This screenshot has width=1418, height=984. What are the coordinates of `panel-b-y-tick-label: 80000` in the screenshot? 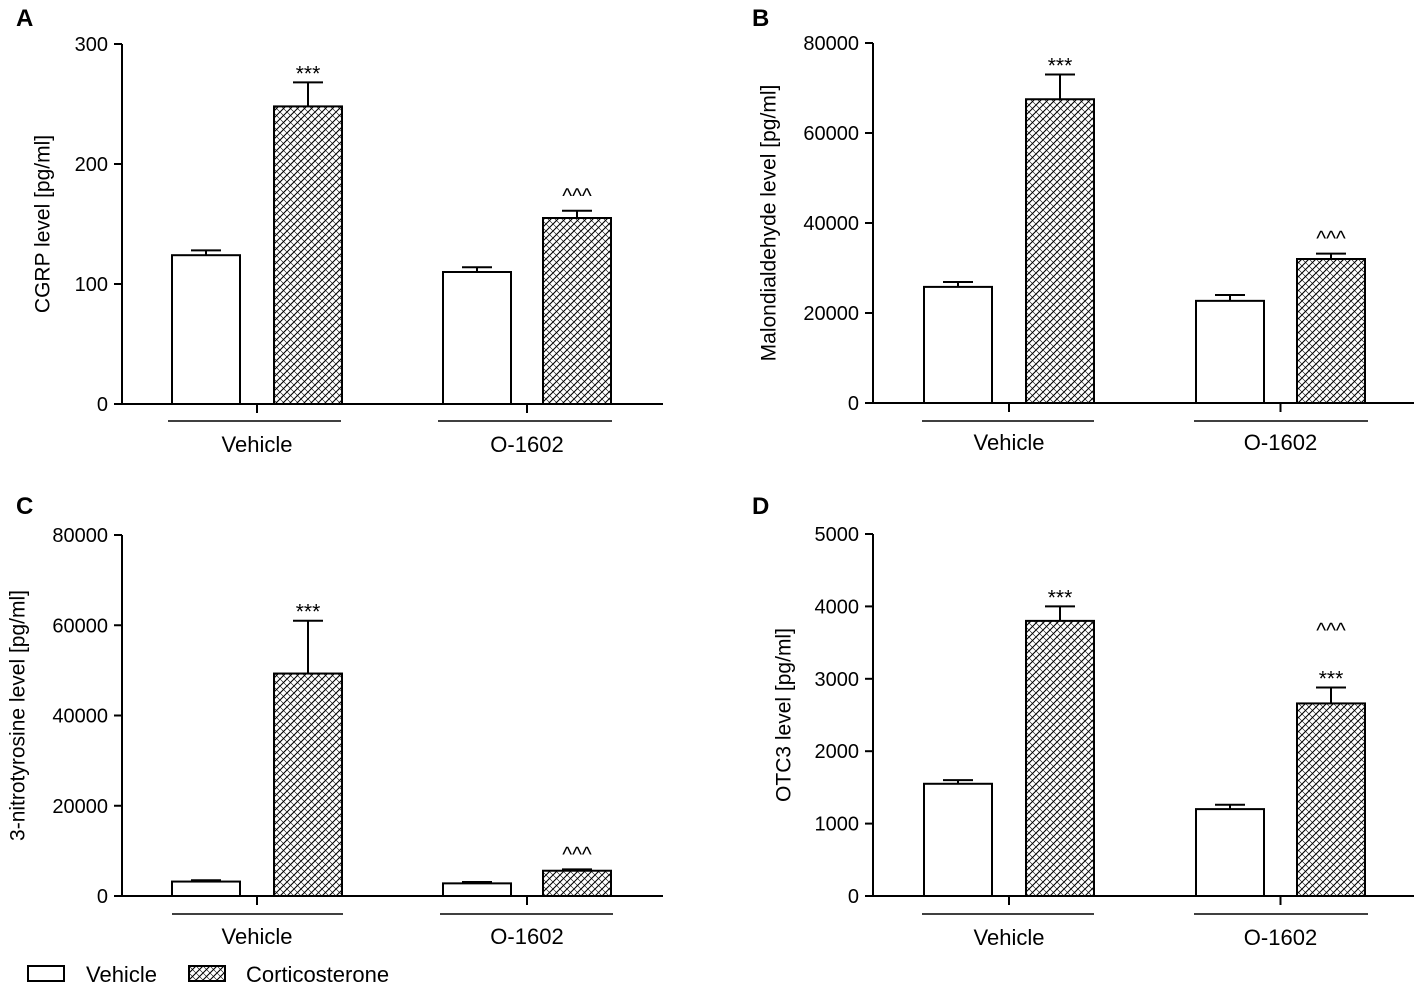 It's located at (831, 44).